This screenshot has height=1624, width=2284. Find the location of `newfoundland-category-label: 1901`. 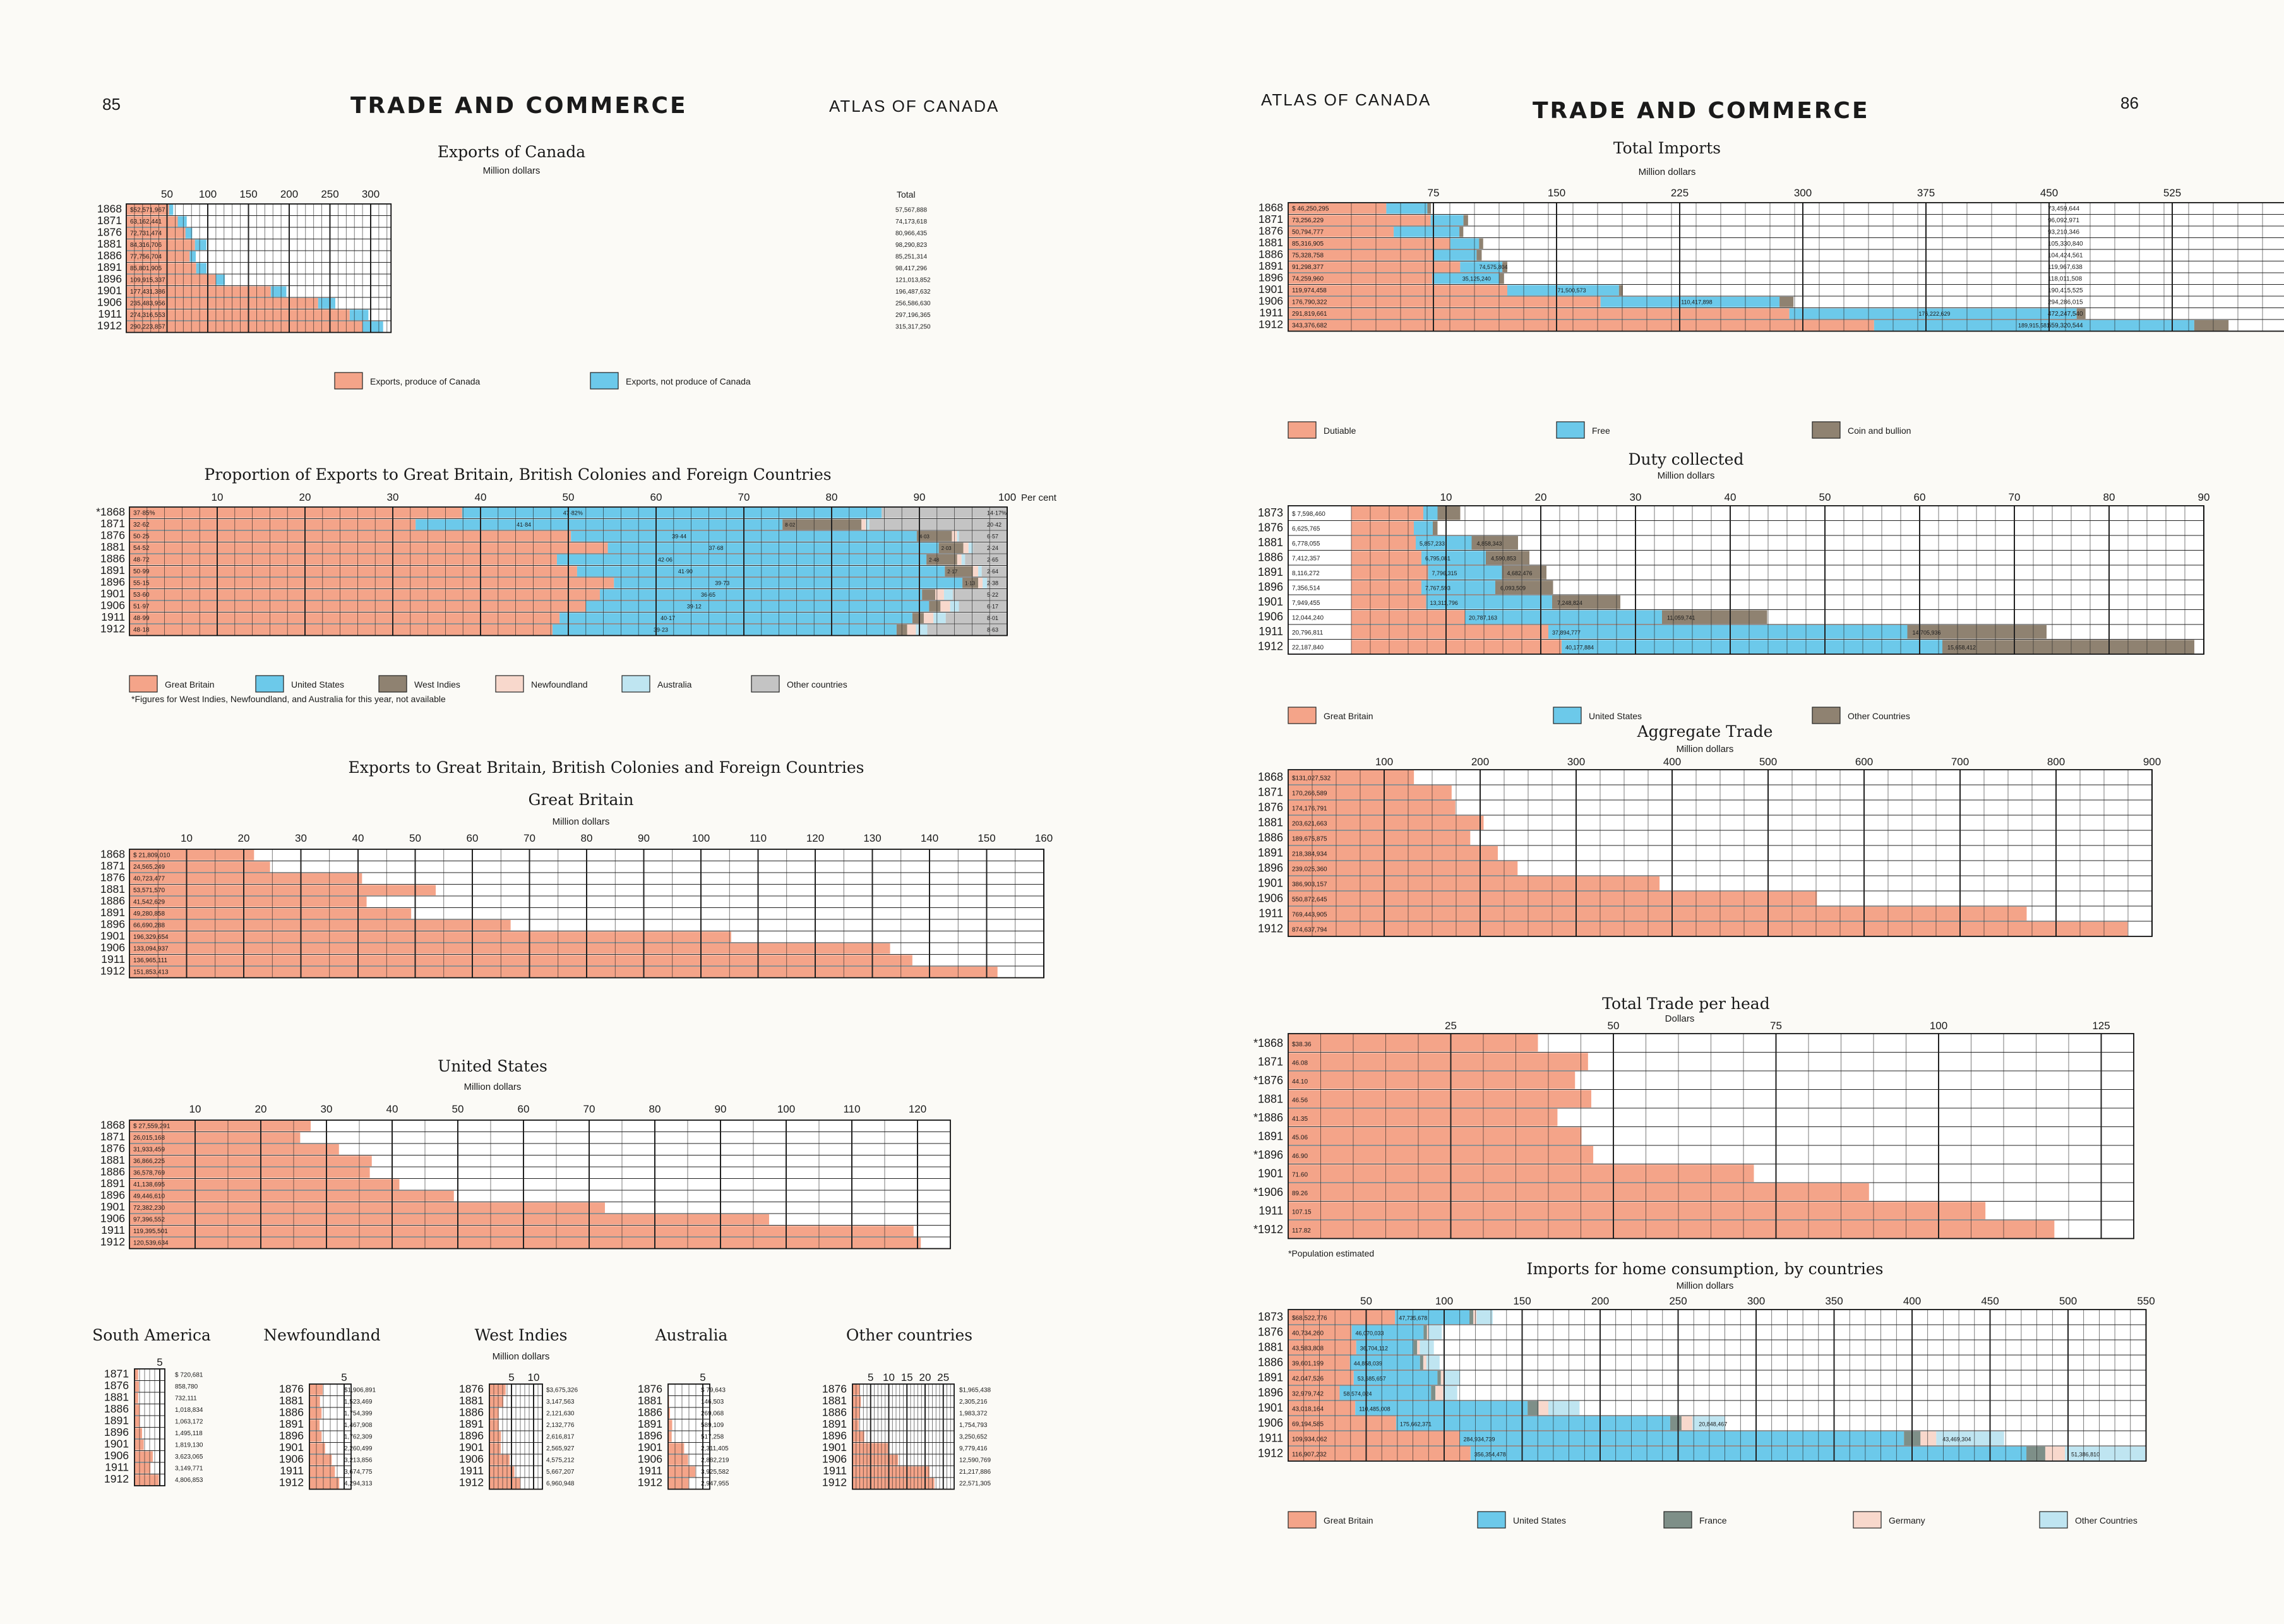

newfoundland-category-label: 1901 is located at coordinates (291, 1448).